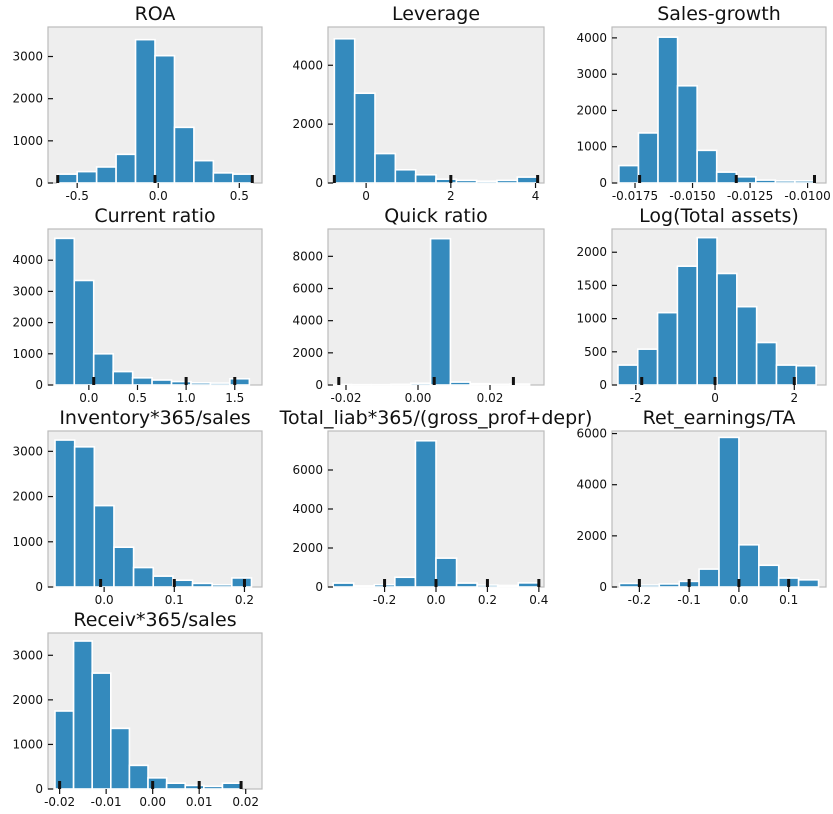 Image resolution: width=833 pixels, height=814 pixels. Describe the element at coordinates (591, 434) in the screenshot. I see `y-tick-label: 6000` at that location.